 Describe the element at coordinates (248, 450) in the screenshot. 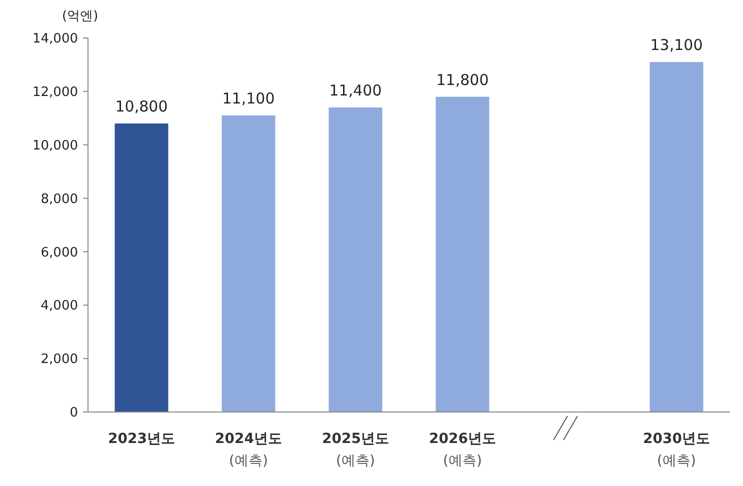

I see `x-tick-label: 2024년도 (예측)` at that location.